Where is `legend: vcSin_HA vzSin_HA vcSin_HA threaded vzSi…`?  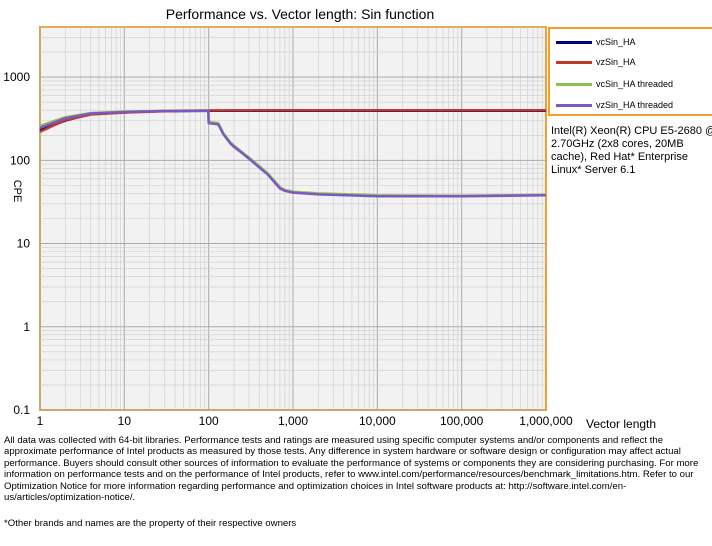
legend: vcSin_HA vzSin_HA vcSin_HA threaded vzSi… is located at coordinates (630, 71).